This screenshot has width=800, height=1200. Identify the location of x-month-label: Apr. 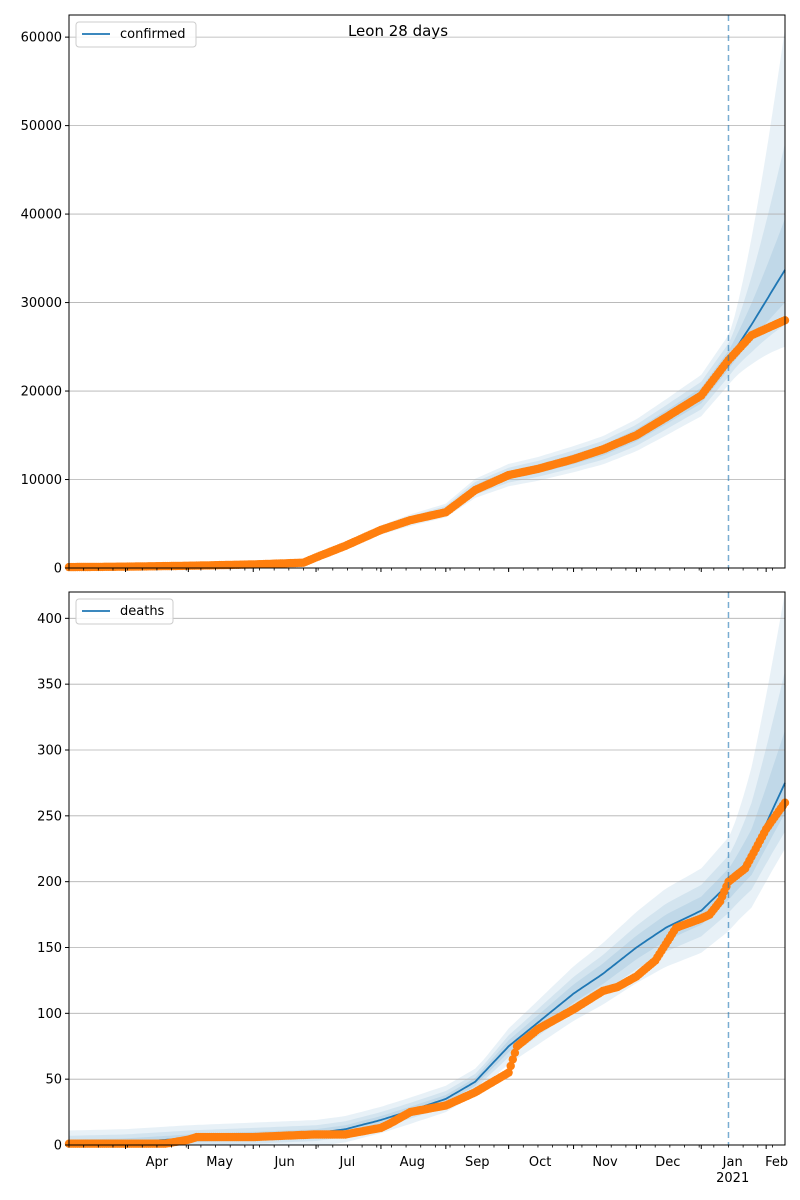
(157, 1162).